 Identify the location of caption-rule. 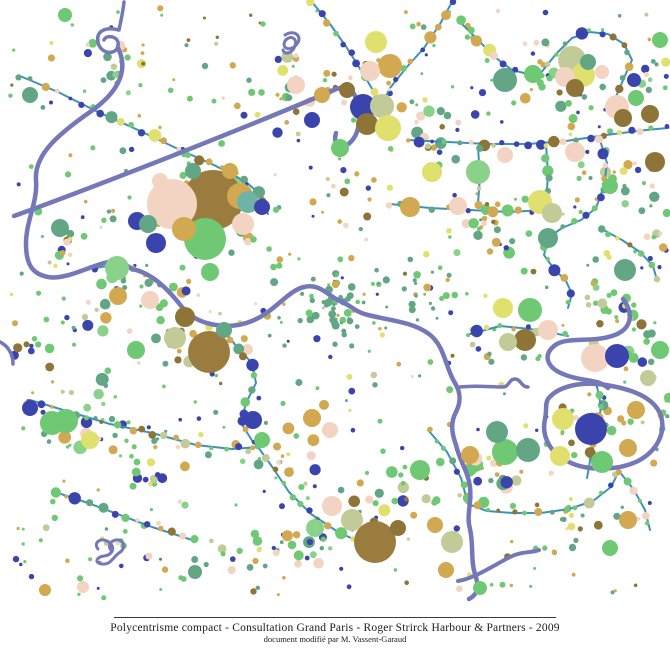
(335, 617).